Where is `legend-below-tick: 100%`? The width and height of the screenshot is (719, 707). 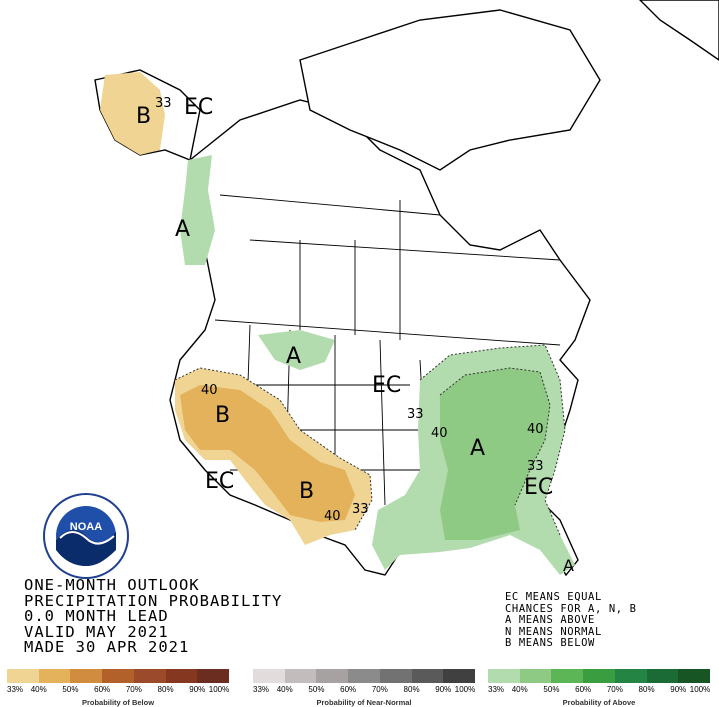 legend-below-tick: 100% is located at coordinates (219, 689).